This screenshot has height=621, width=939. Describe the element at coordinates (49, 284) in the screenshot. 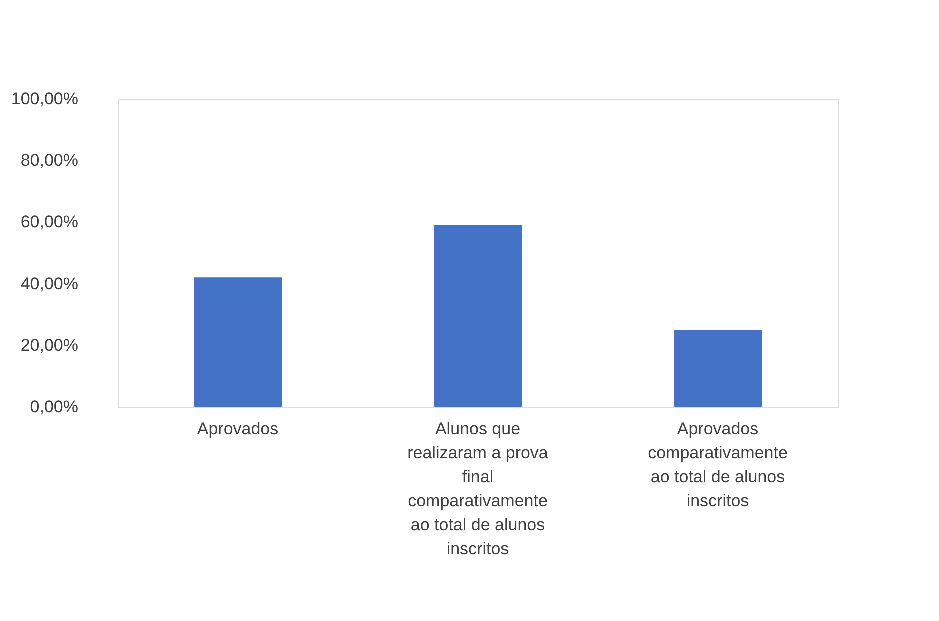

I see `y-tick-label: 40,00%` at that location.